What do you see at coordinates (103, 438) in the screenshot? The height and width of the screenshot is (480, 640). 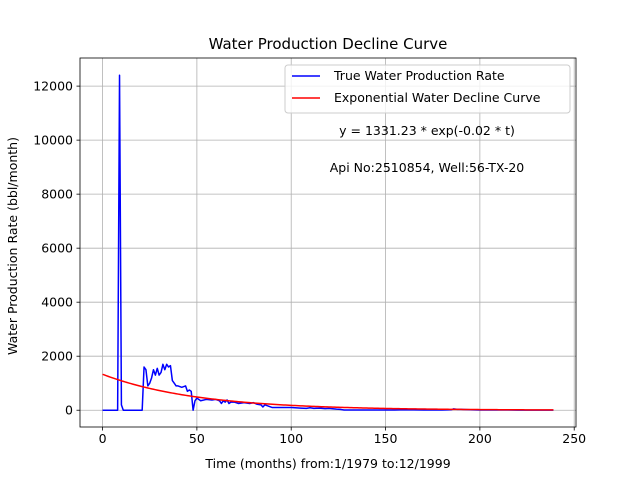 I see `x-tick-label: 0` at bounding box center [103, 438].